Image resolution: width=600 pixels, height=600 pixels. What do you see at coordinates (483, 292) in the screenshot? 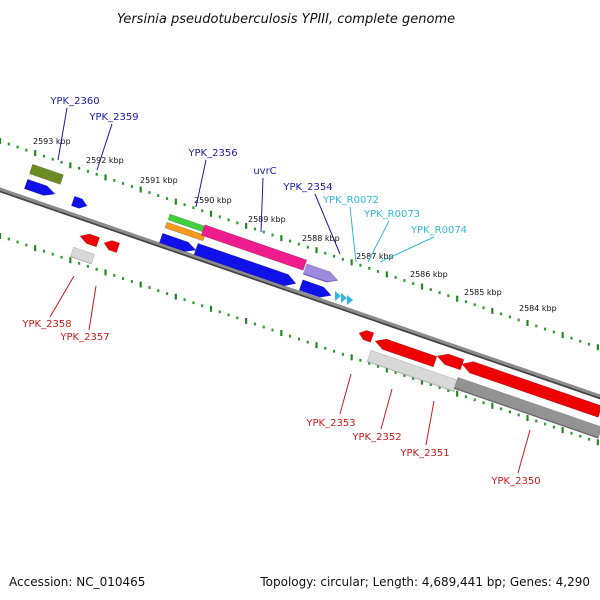
I see `ruler-tick-label: 2585 kbp` at bounding box center [483, 292].